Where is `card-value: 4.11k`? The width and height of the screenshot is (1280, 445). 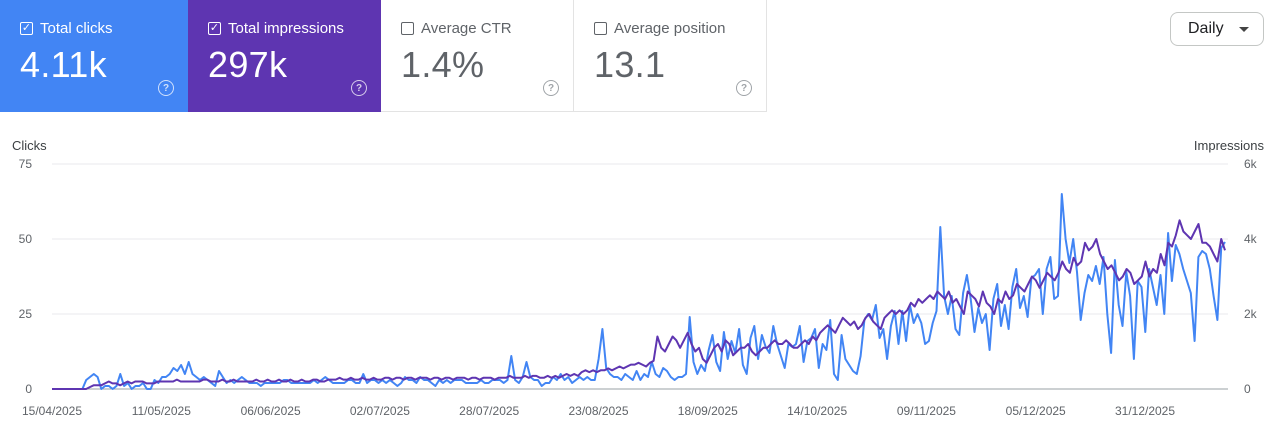 card-value: 4.11k is located at coordinates (63, 64).